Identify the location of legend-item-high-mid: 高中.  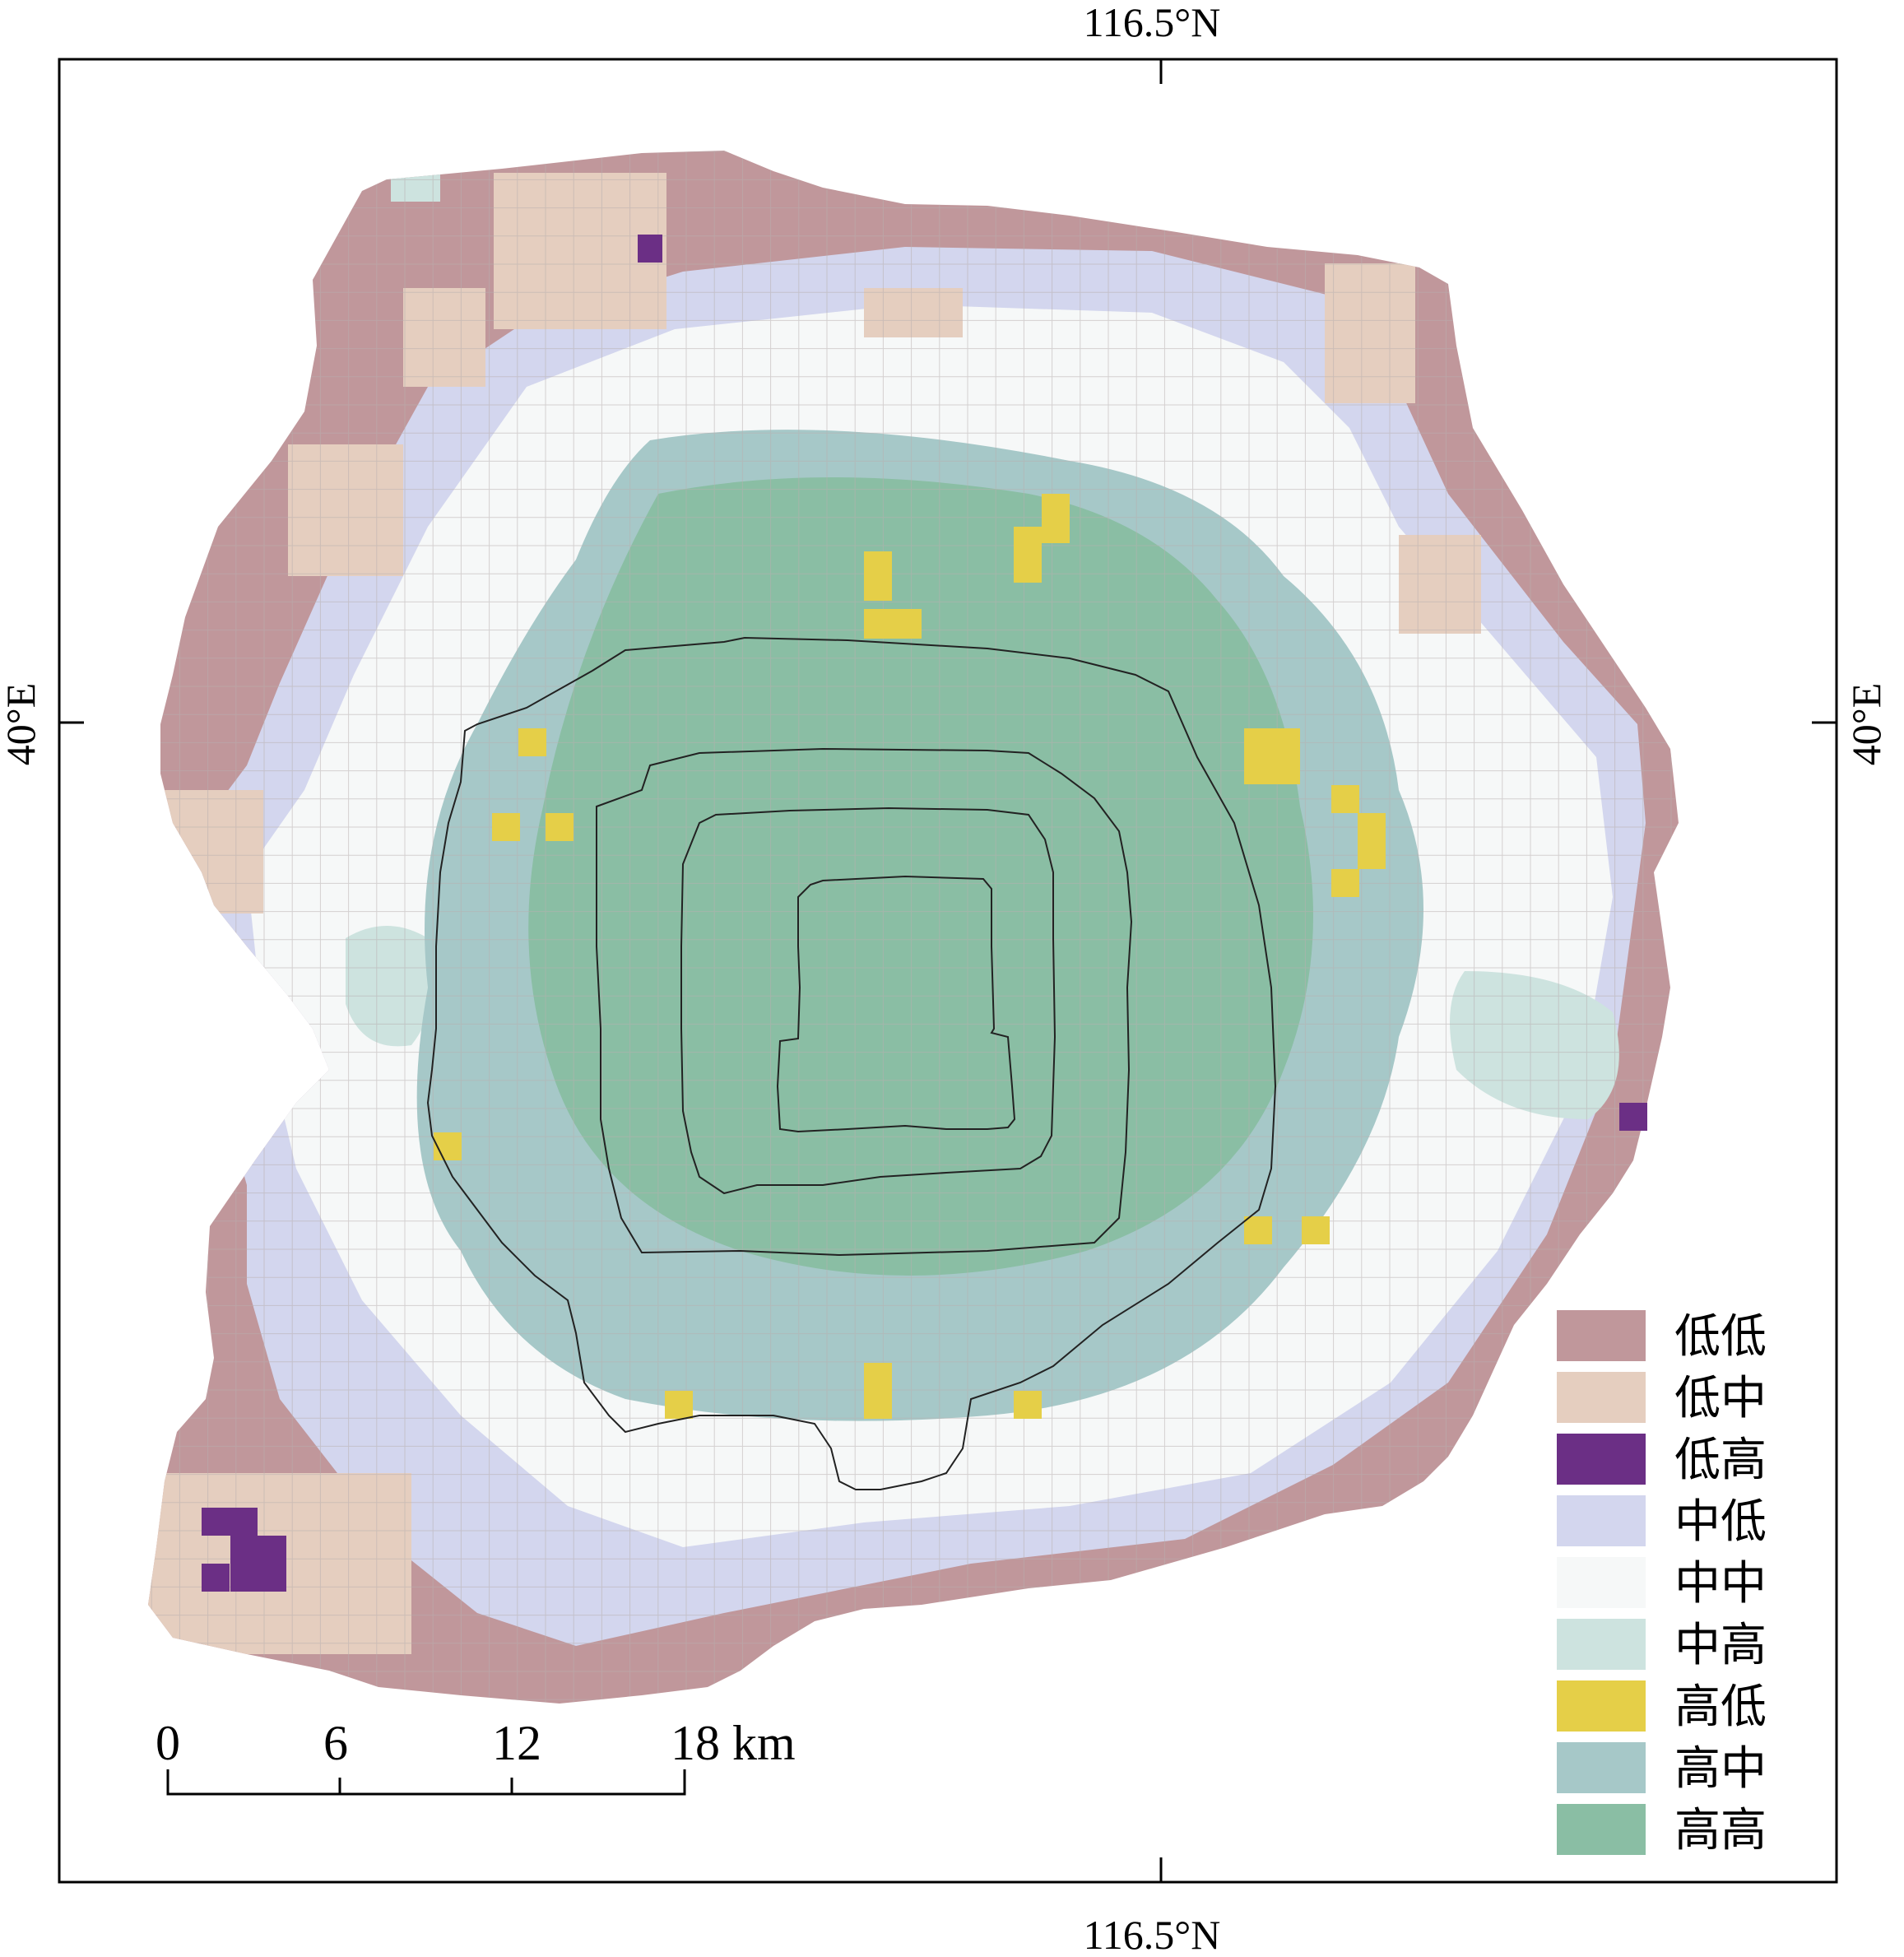
(1662, 1769).